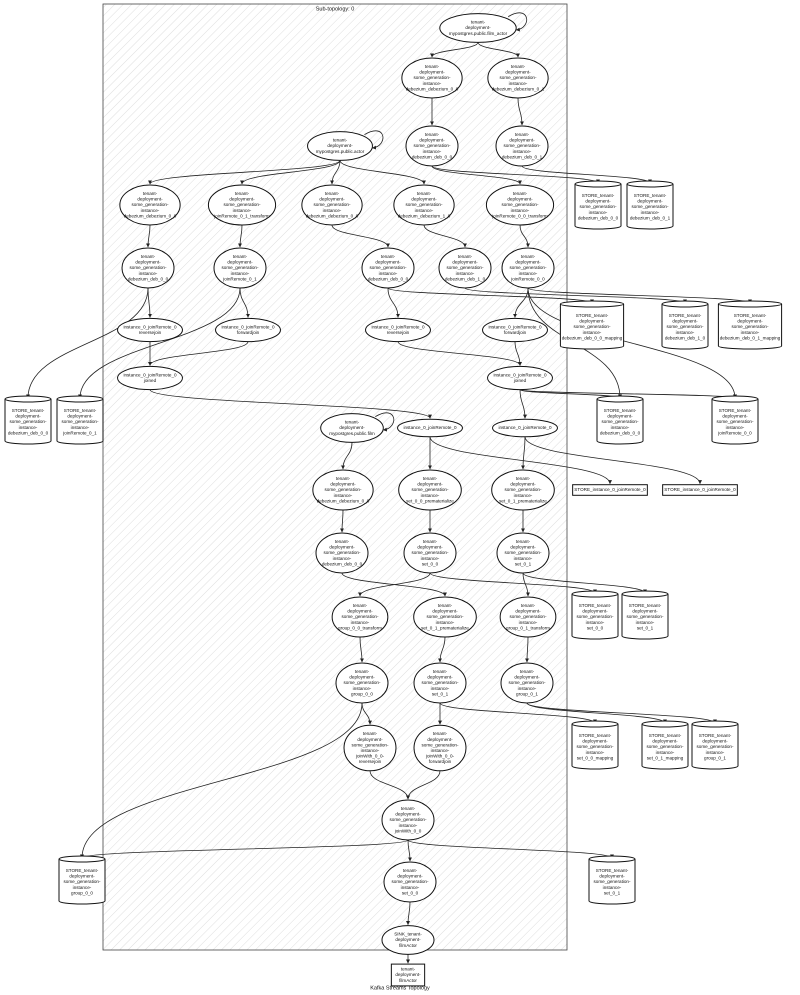 This screenshot has height=995, width=800. Describe the element at coordinates (352, 433) in the screenshot. I see `node-label: mypostgres.public.film` at that location.